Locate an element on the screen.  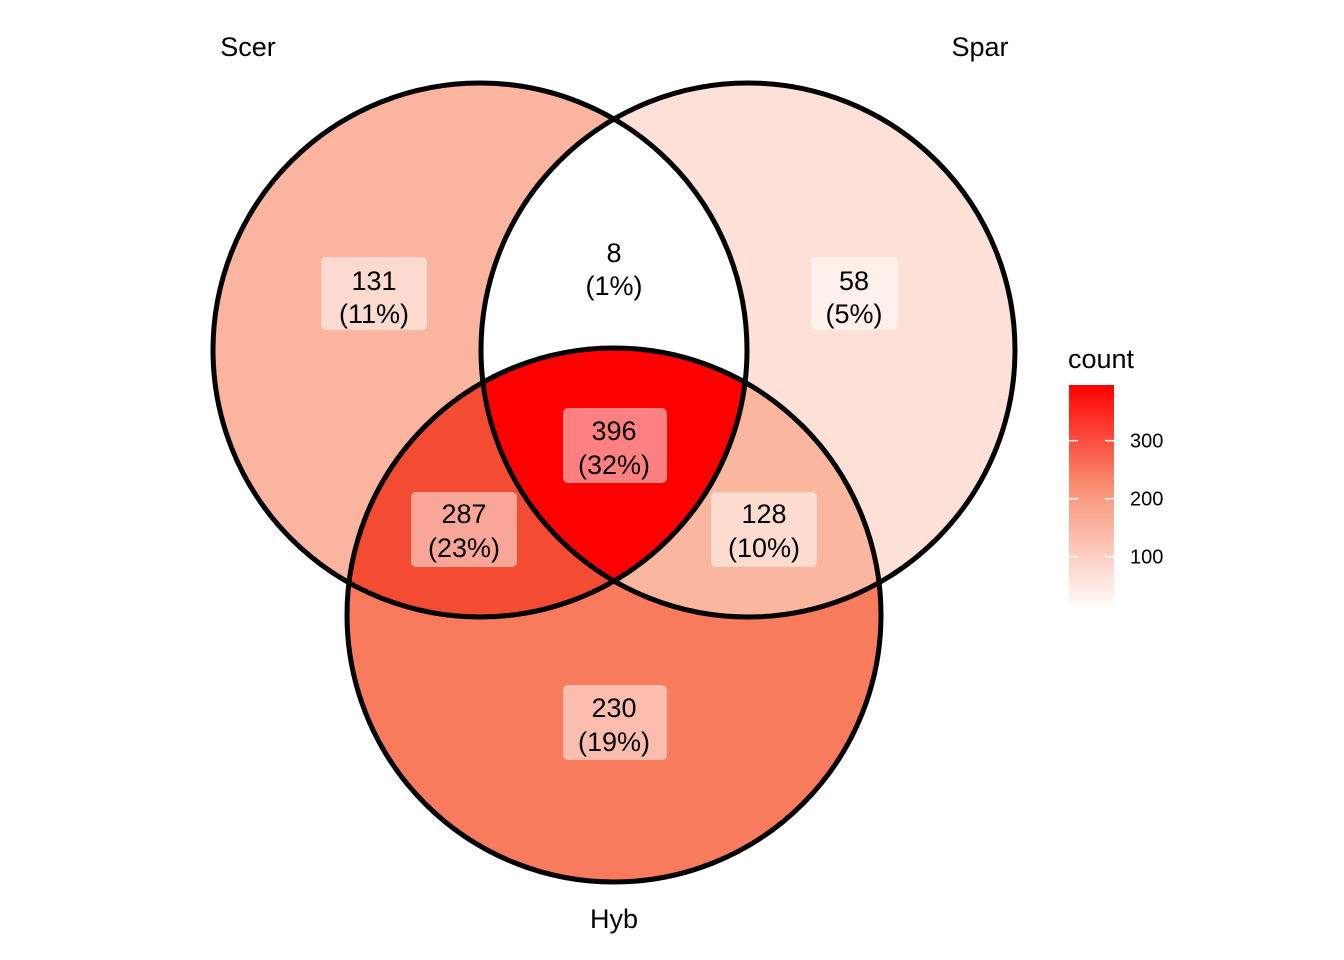
label-box-spar-only is located at coordinates (854, 293).